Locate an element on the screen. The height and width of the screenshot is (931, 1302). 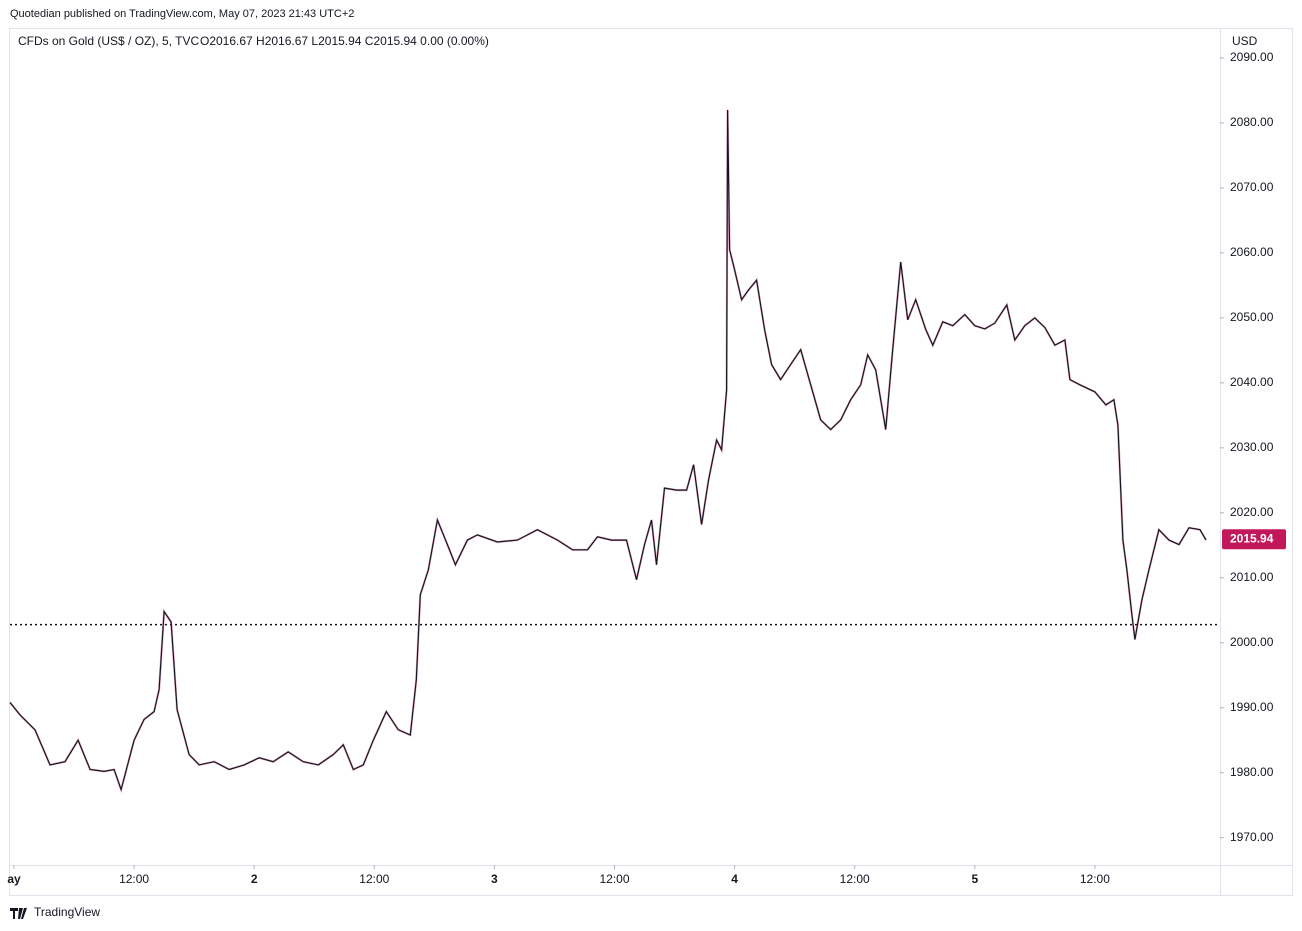
y-tick-label: 2090.00 is located at coordinates (1252, 57).